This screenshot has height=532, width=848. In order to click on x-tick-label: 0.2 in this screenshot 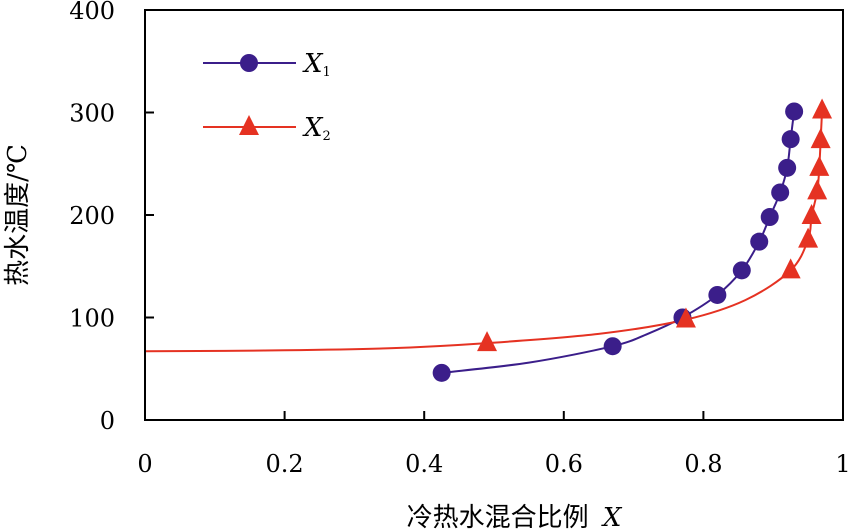, I will do `click(285, 464)`.